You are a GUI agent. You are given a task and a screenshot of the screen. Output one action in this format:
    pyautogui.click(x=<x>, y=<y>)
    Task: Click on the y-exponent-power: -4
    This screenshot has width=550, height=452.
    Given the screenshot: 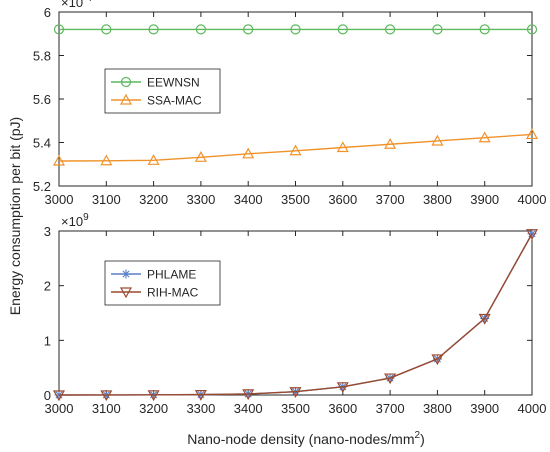 What is the action you would take?
    pyautogui.click(x=87, y=2)
    